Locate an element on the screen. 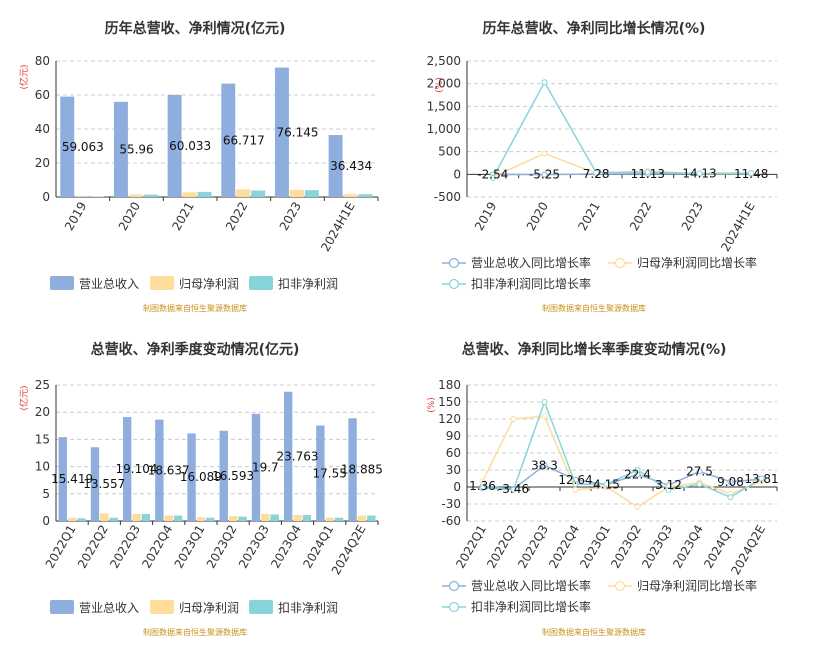 The height and width of the screenshot is (659, 813). data-label: 60.033 is located at coordinates (190, 146).